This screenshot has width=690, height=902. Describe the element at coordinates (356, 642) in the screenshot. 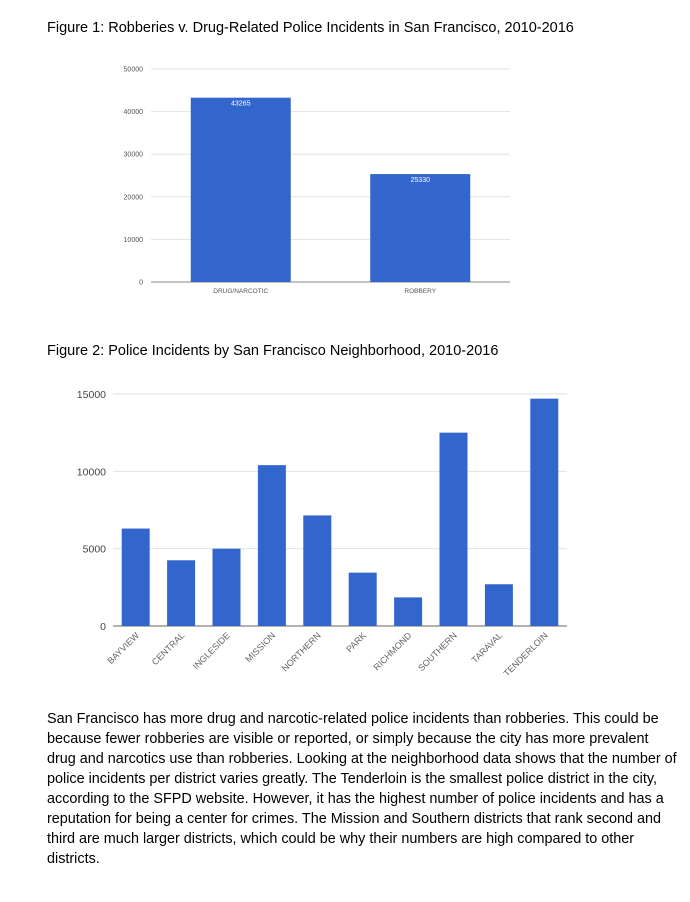

I see `x-tick-label: PARK` at that location.